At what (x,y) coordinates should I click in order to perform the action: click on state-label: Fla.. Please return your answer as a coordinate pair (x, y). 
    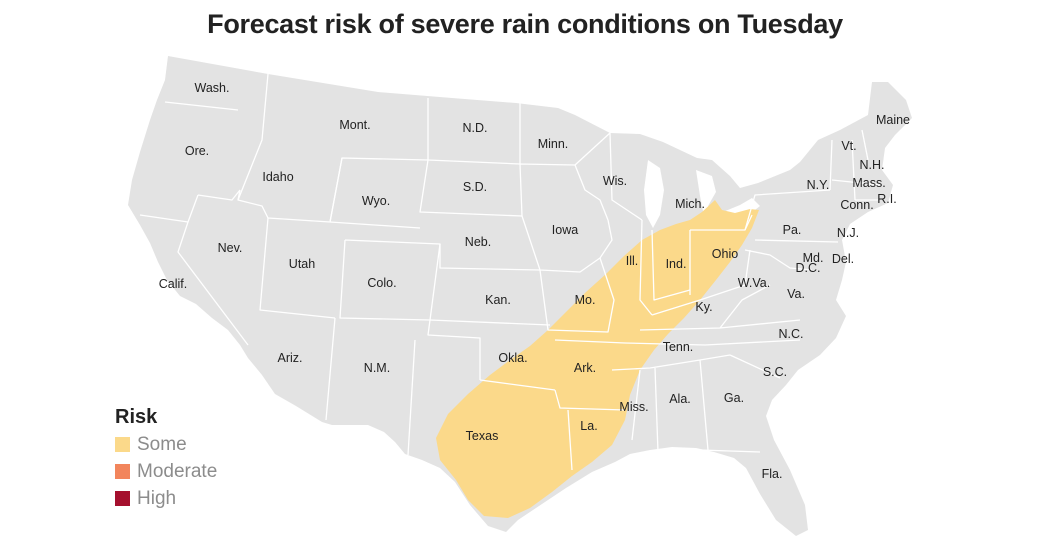
    Looking at the image, I should click on (772, 474).